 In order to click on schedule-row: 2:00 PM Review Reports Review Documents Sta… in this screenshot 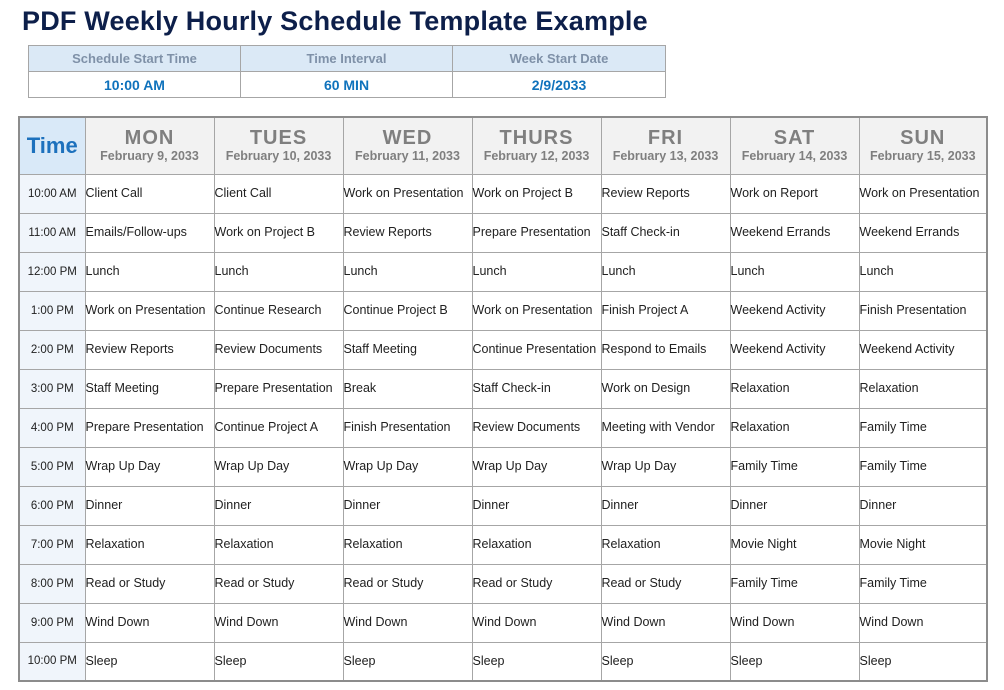, I will do `click(503, 349)`.